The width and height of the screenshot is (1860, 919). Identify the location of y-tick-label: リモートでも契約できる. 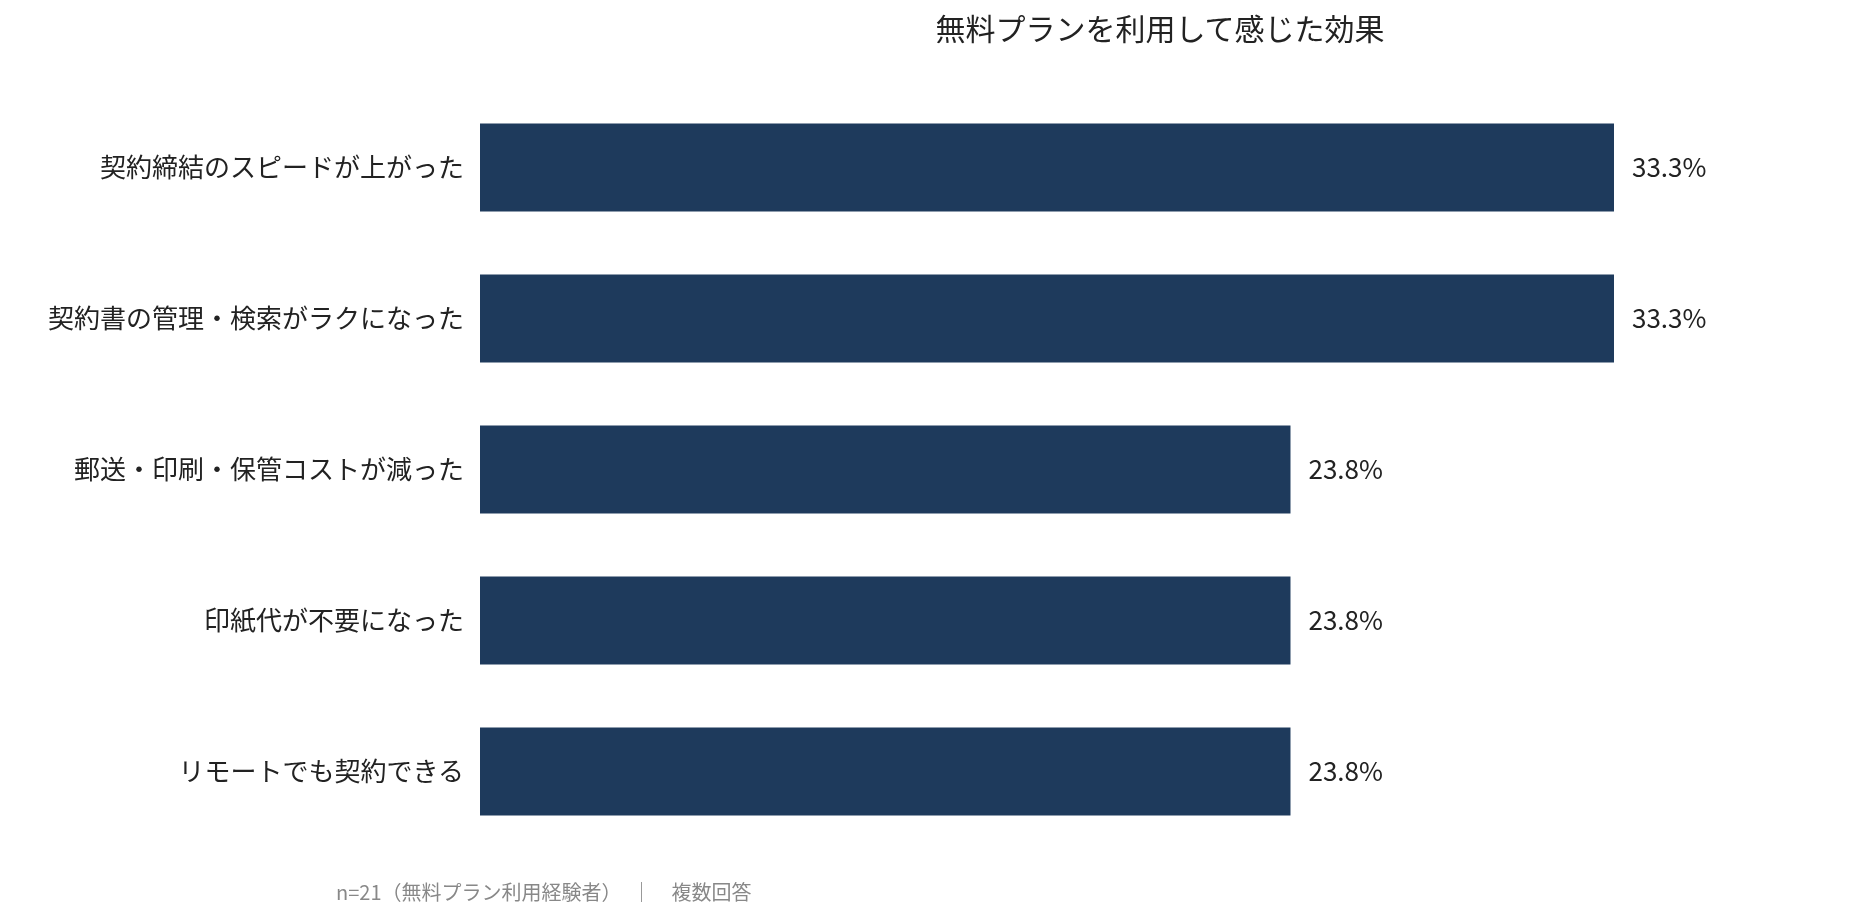
(321, 769).